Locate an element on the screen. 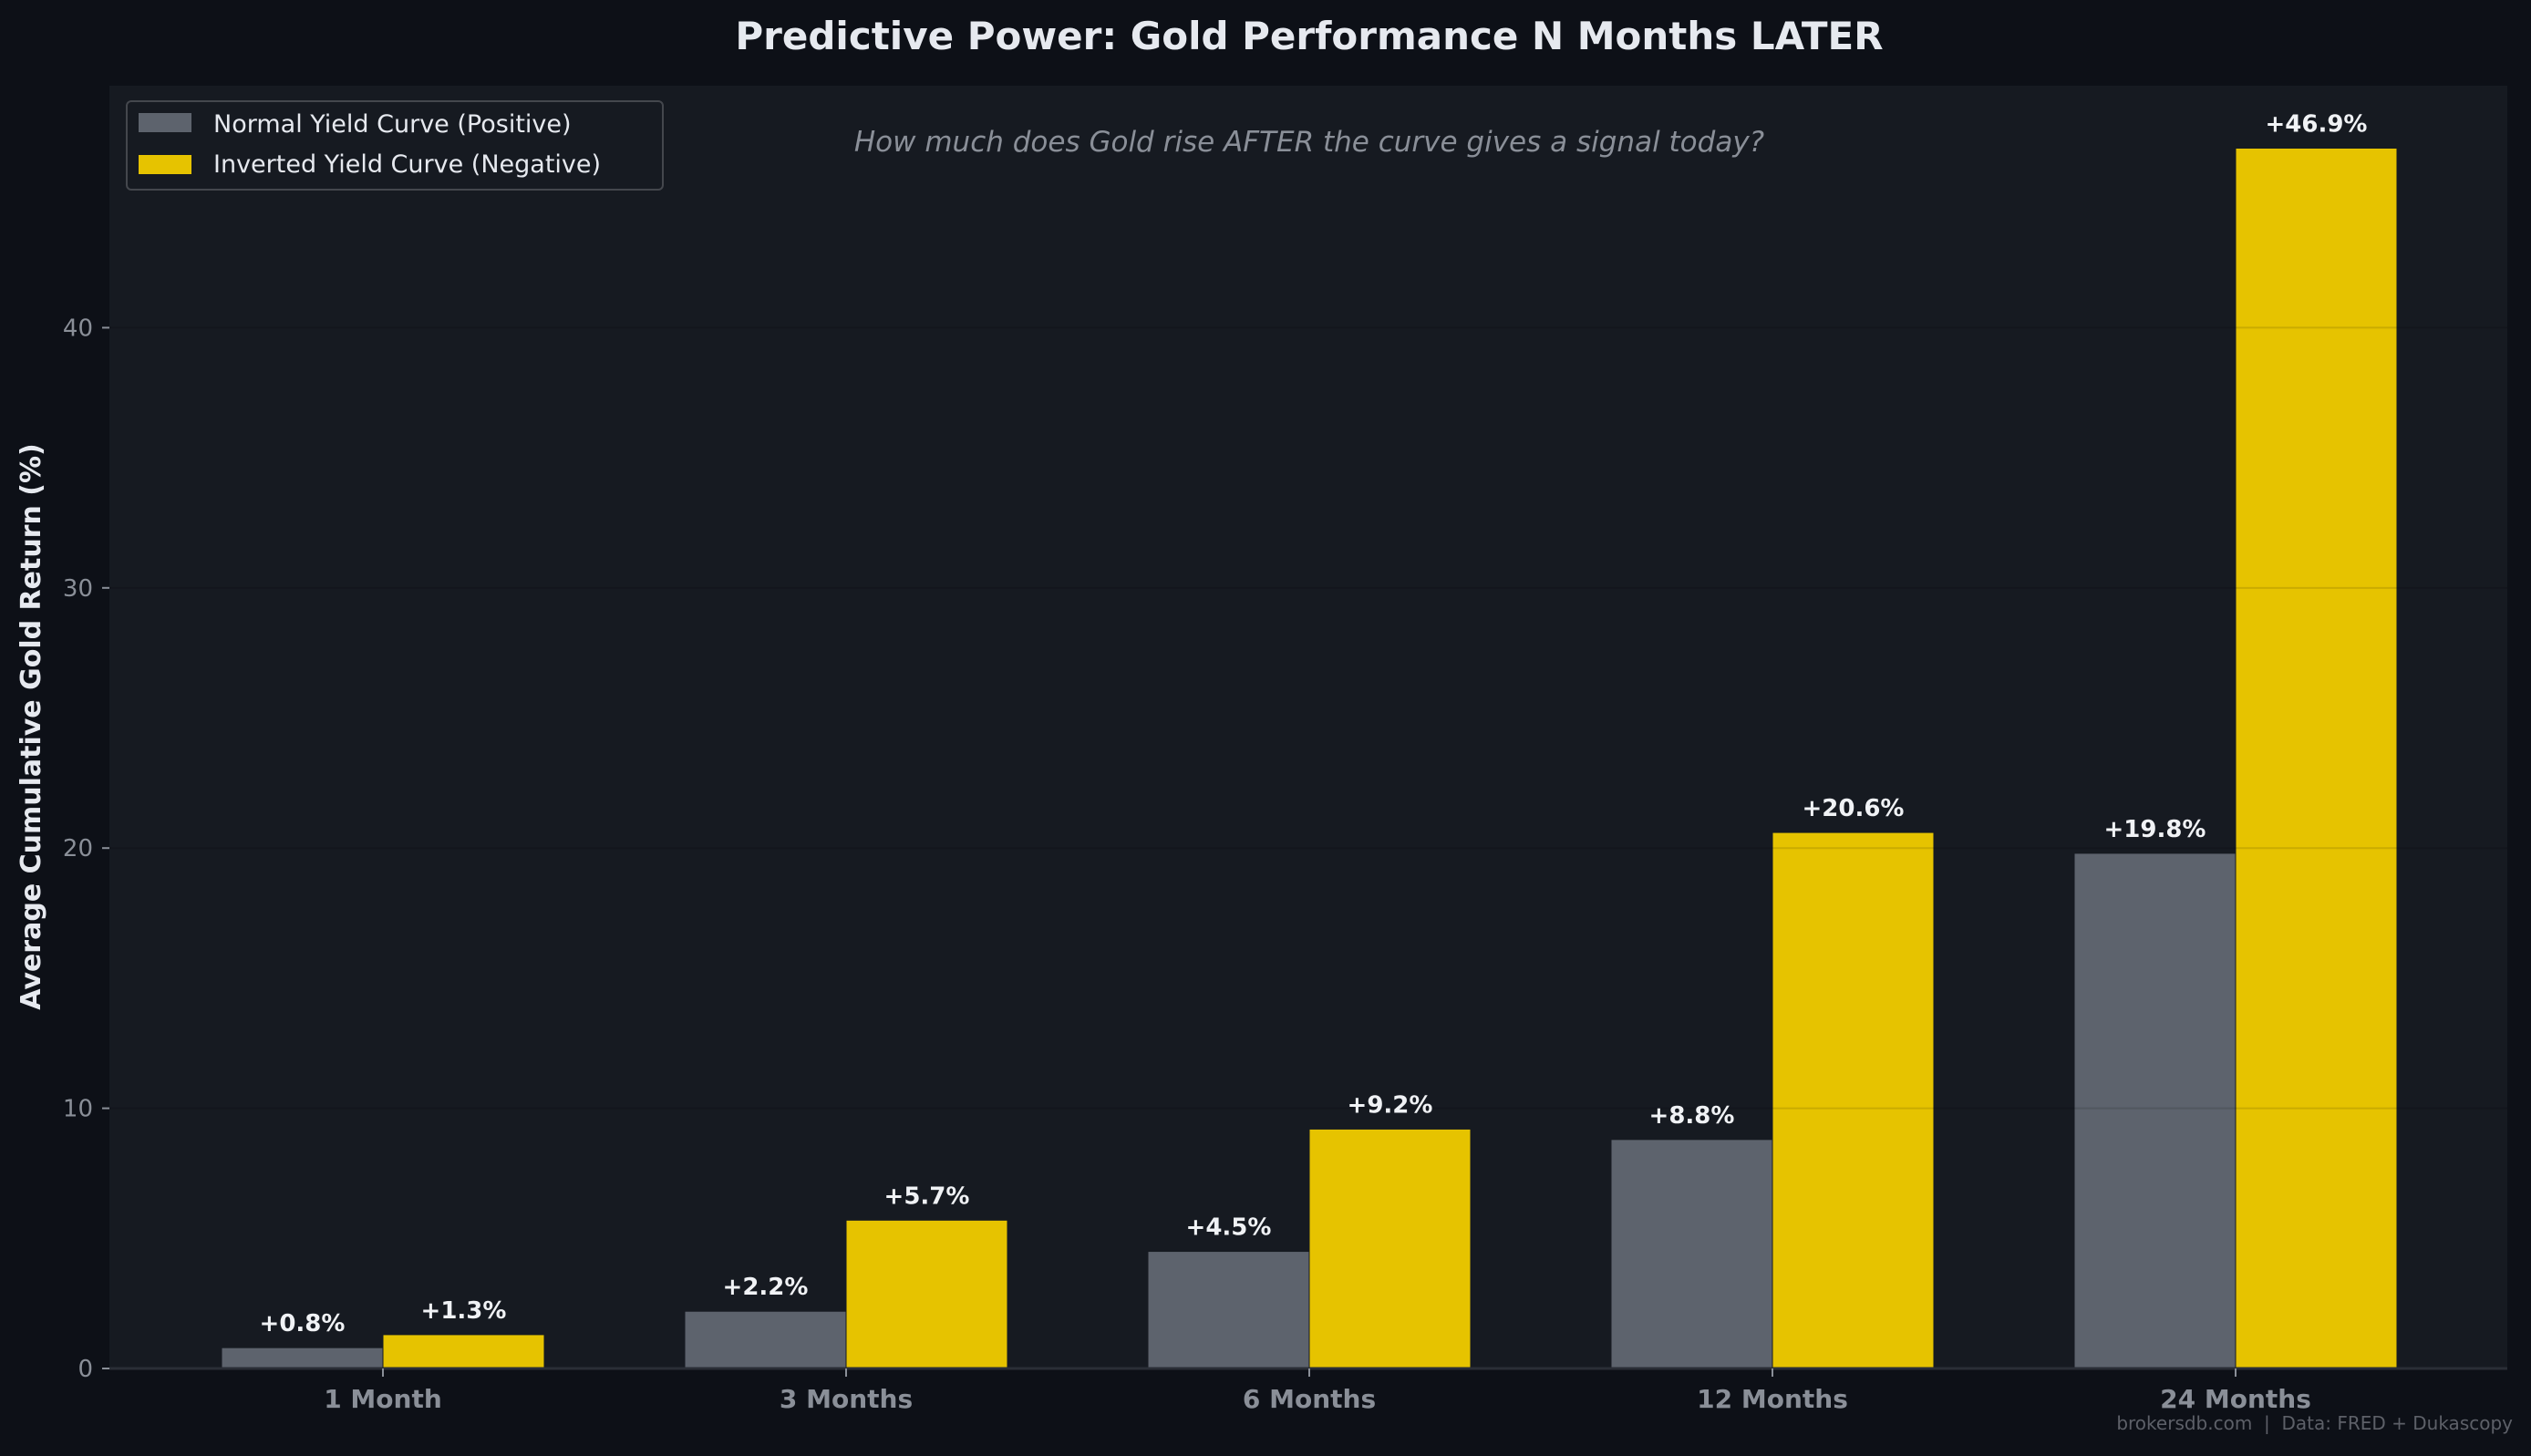 The height and width of the screenshot is (1456, 2531). data-label: +19.8% is located at coordinates (2155, 830).